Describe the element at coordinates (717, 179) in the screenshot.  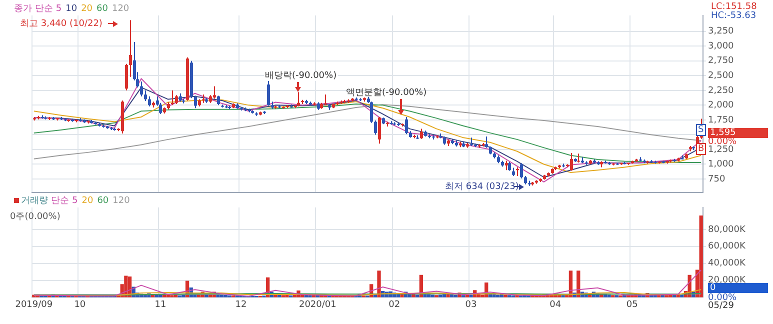
I see `y-tick-label: 750` at that location.